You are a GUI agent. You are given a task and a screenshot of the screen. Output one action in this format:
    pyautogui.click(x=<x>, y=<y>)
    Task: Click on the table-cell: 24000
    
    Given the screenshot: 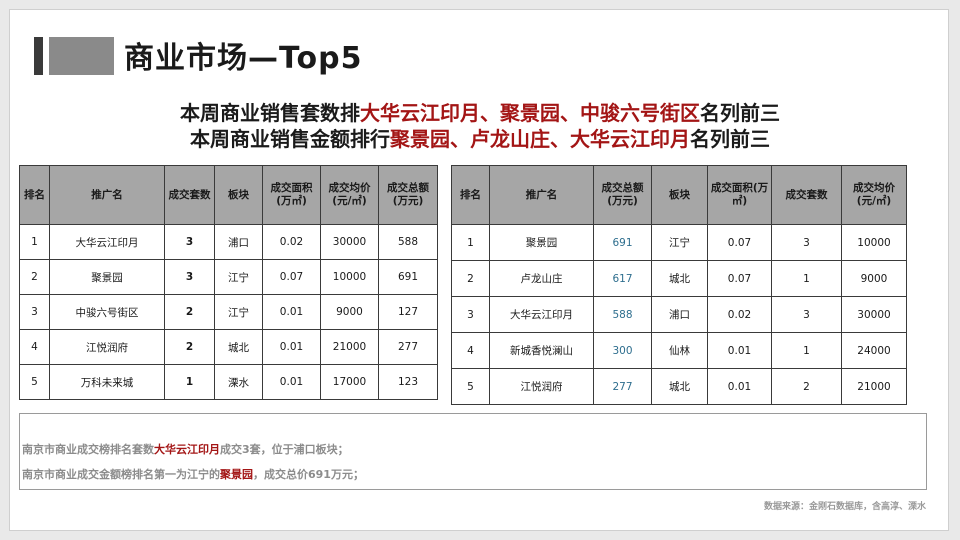 What is the action you would take?
    pyautogui.click(x=874, y=350)
    